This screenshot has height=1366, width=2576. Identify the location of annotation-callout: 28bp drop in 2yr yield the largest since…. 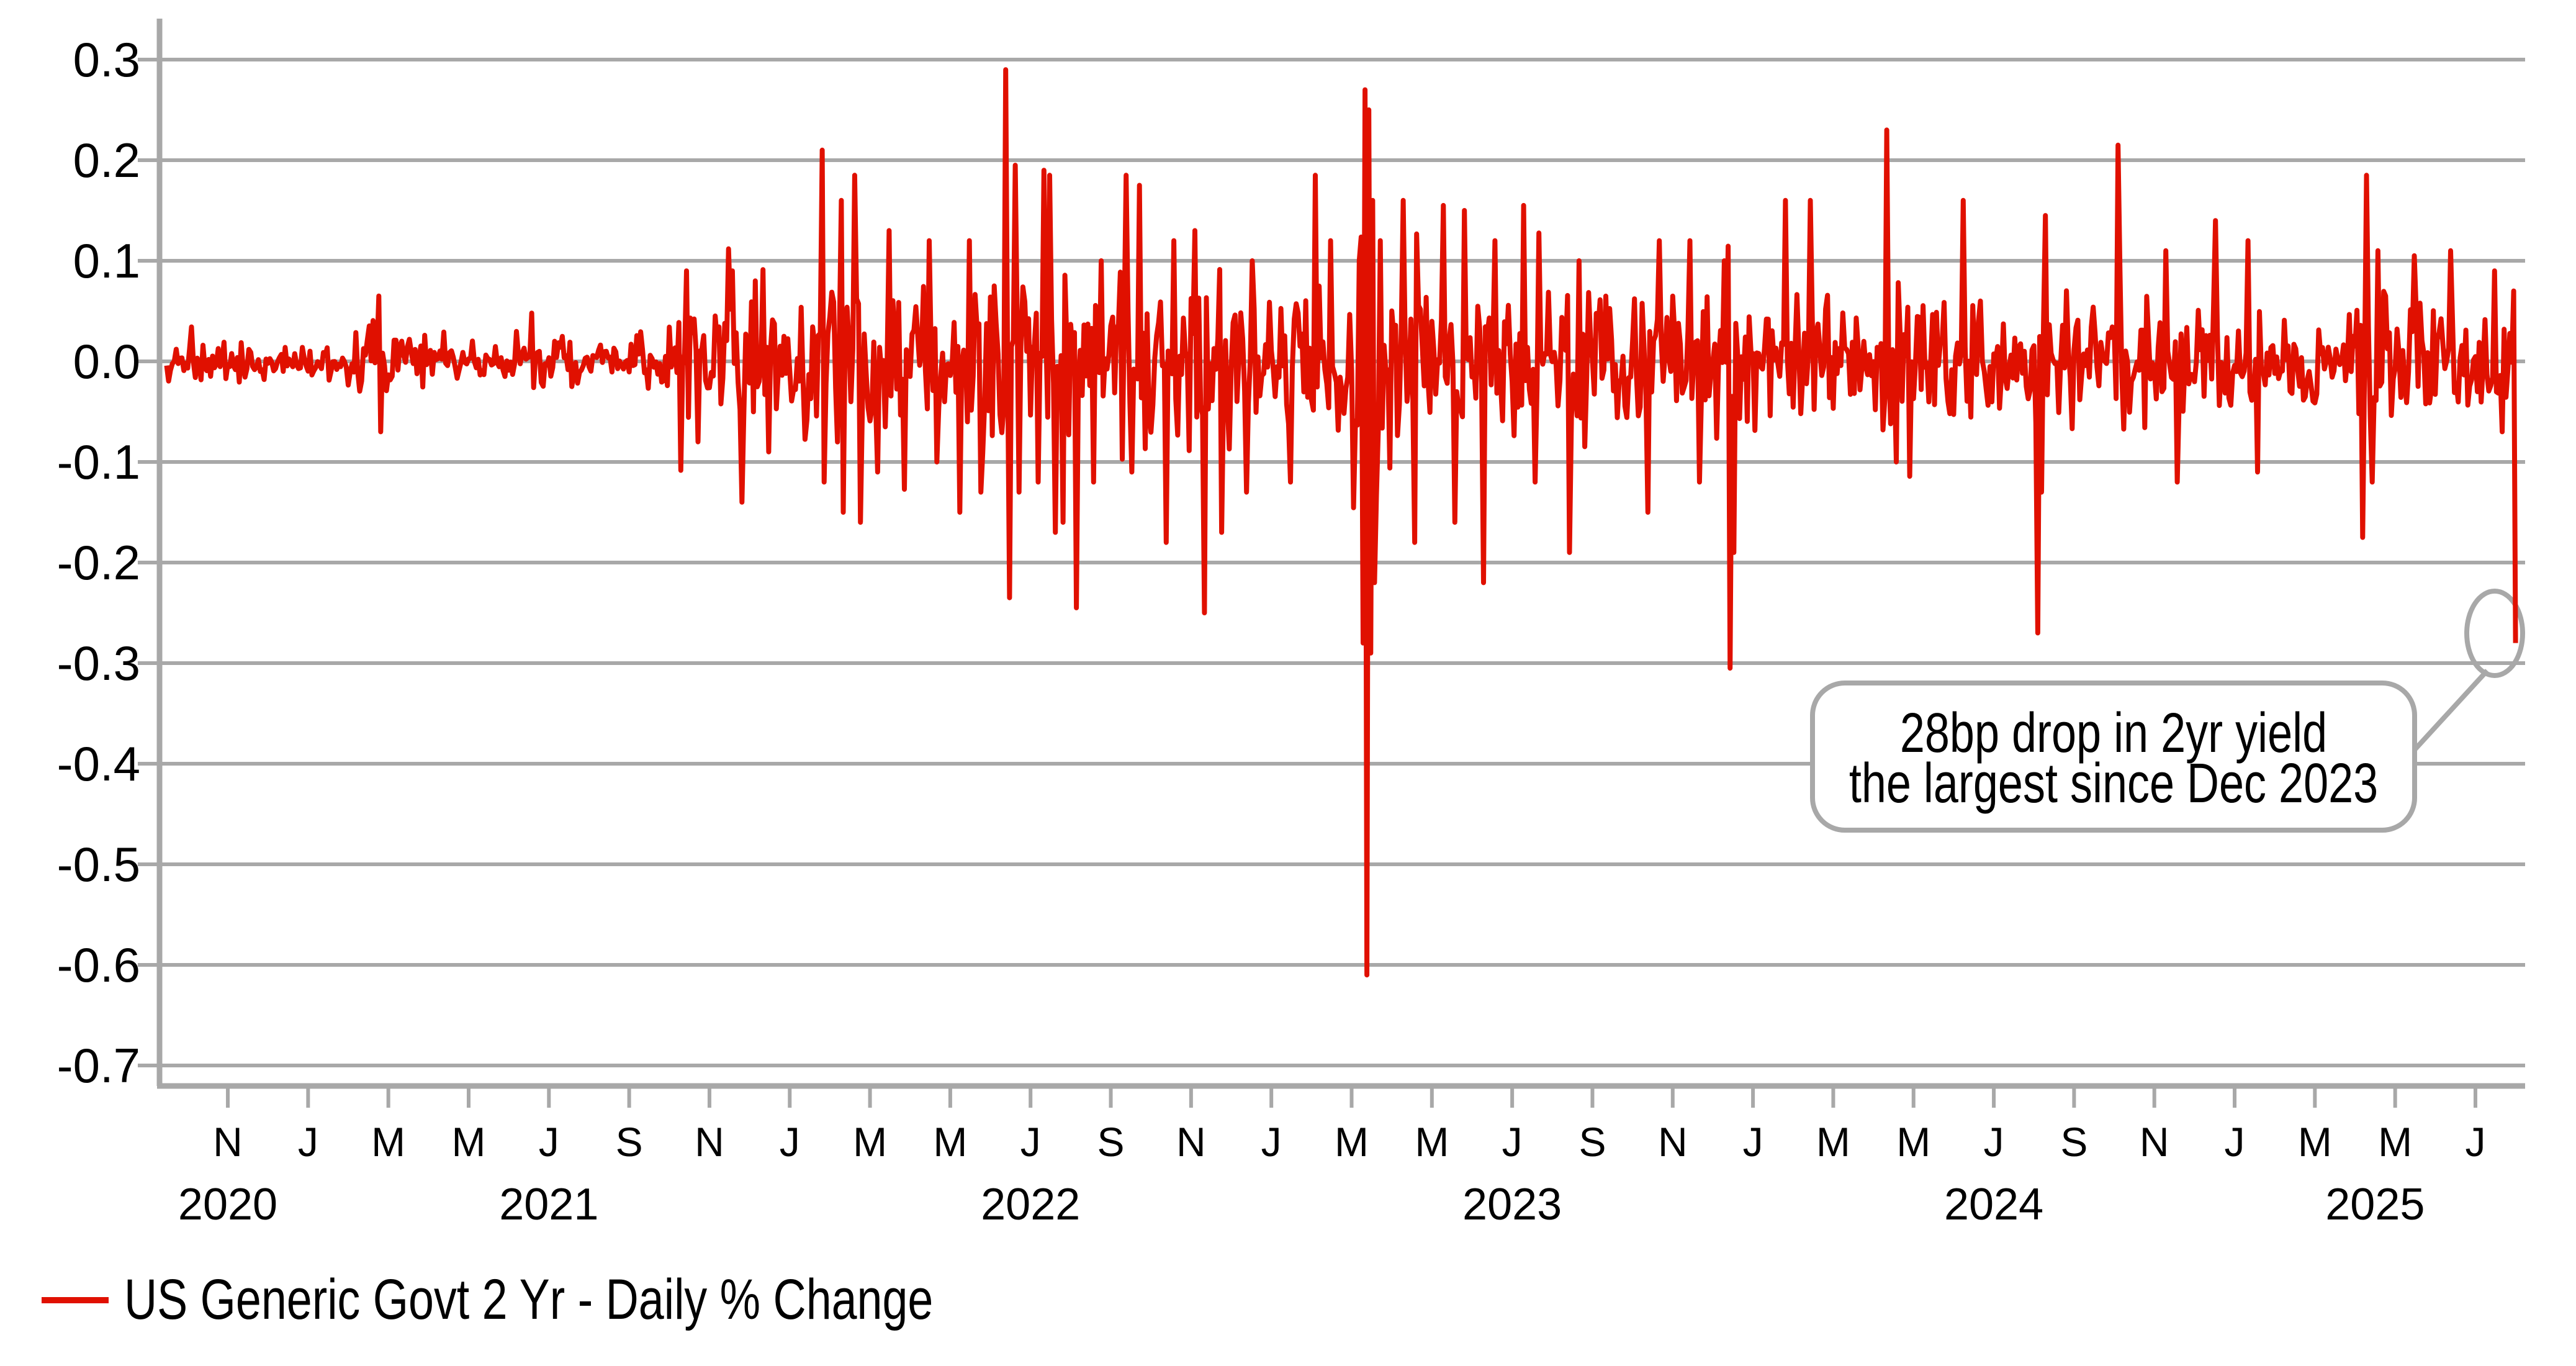
(2167, 711).